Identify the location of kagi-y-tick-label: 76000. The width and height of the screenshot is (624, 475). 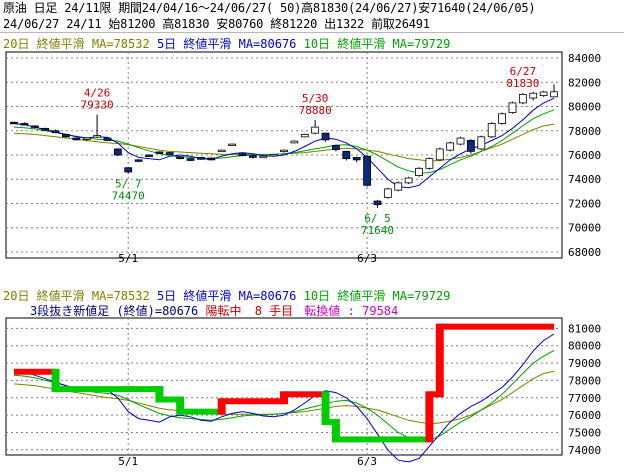
(584, 415).